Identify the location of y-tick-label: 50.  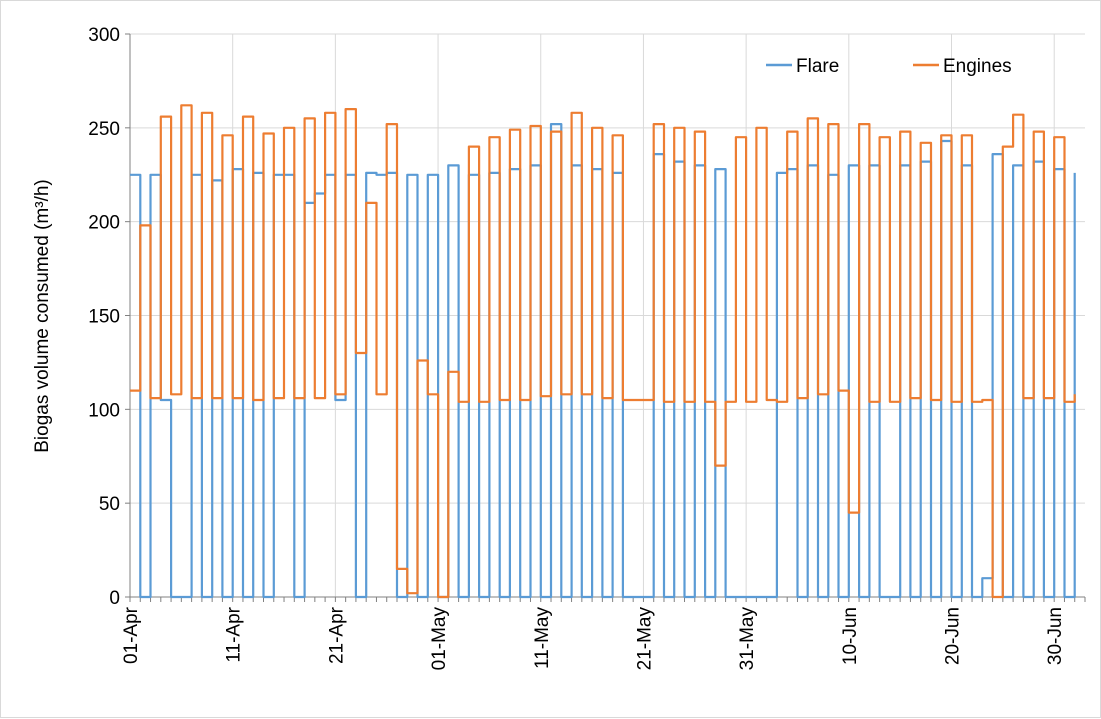
(109, 504).